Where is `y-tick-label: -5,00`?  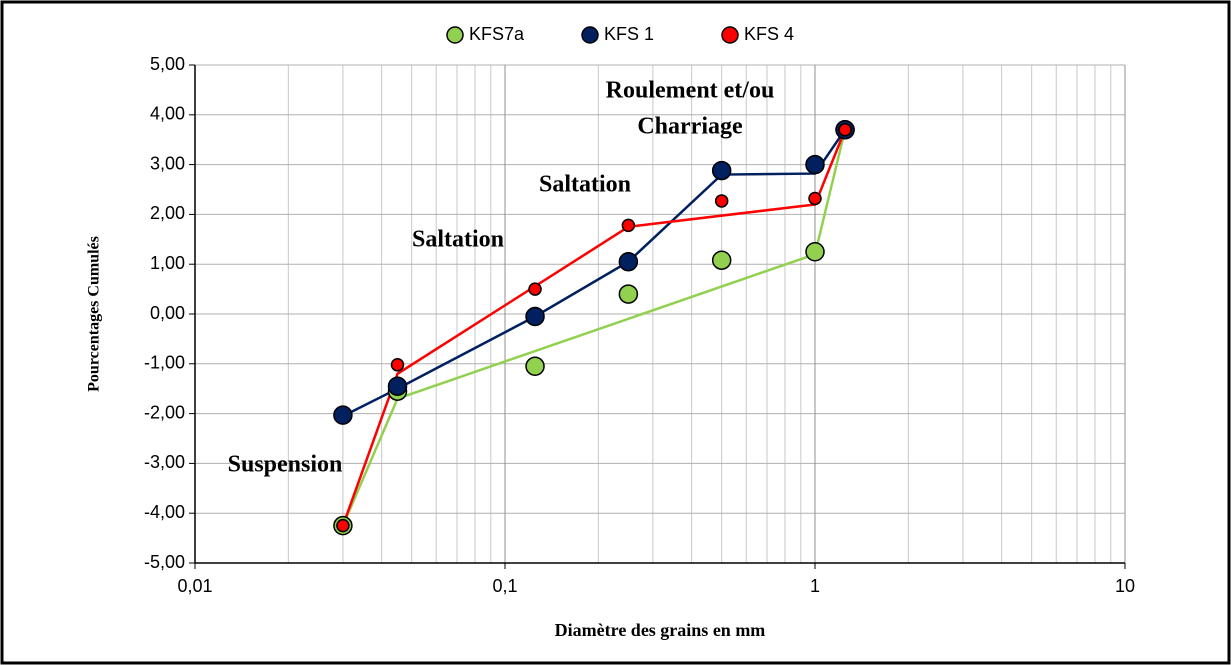 y-tick-label: -5,00 is located at coordinates (164, 562).